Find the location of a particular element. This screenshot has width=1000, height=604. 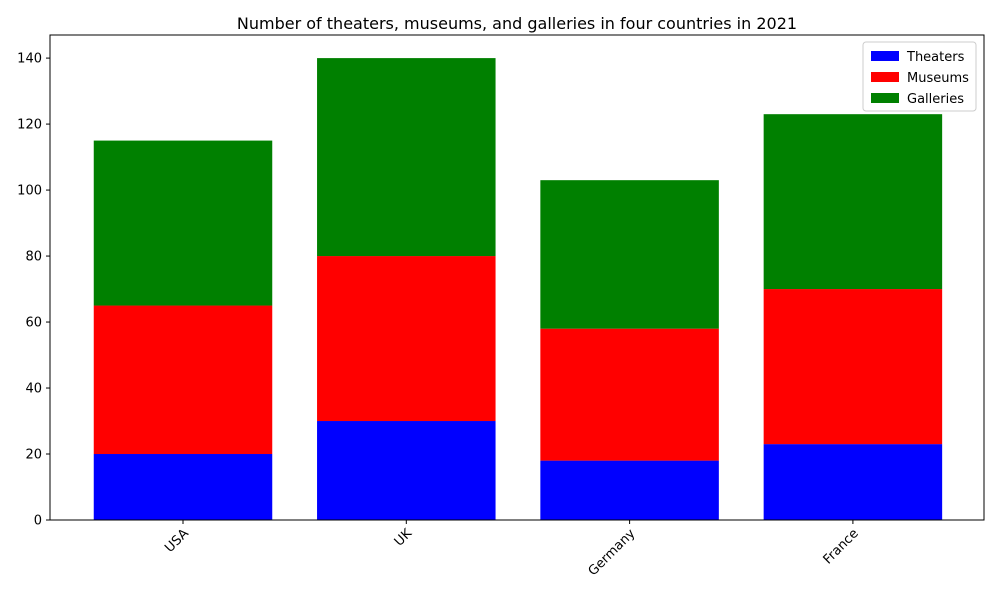

y-tick-label: 20 is located at coordinates (33, 455).